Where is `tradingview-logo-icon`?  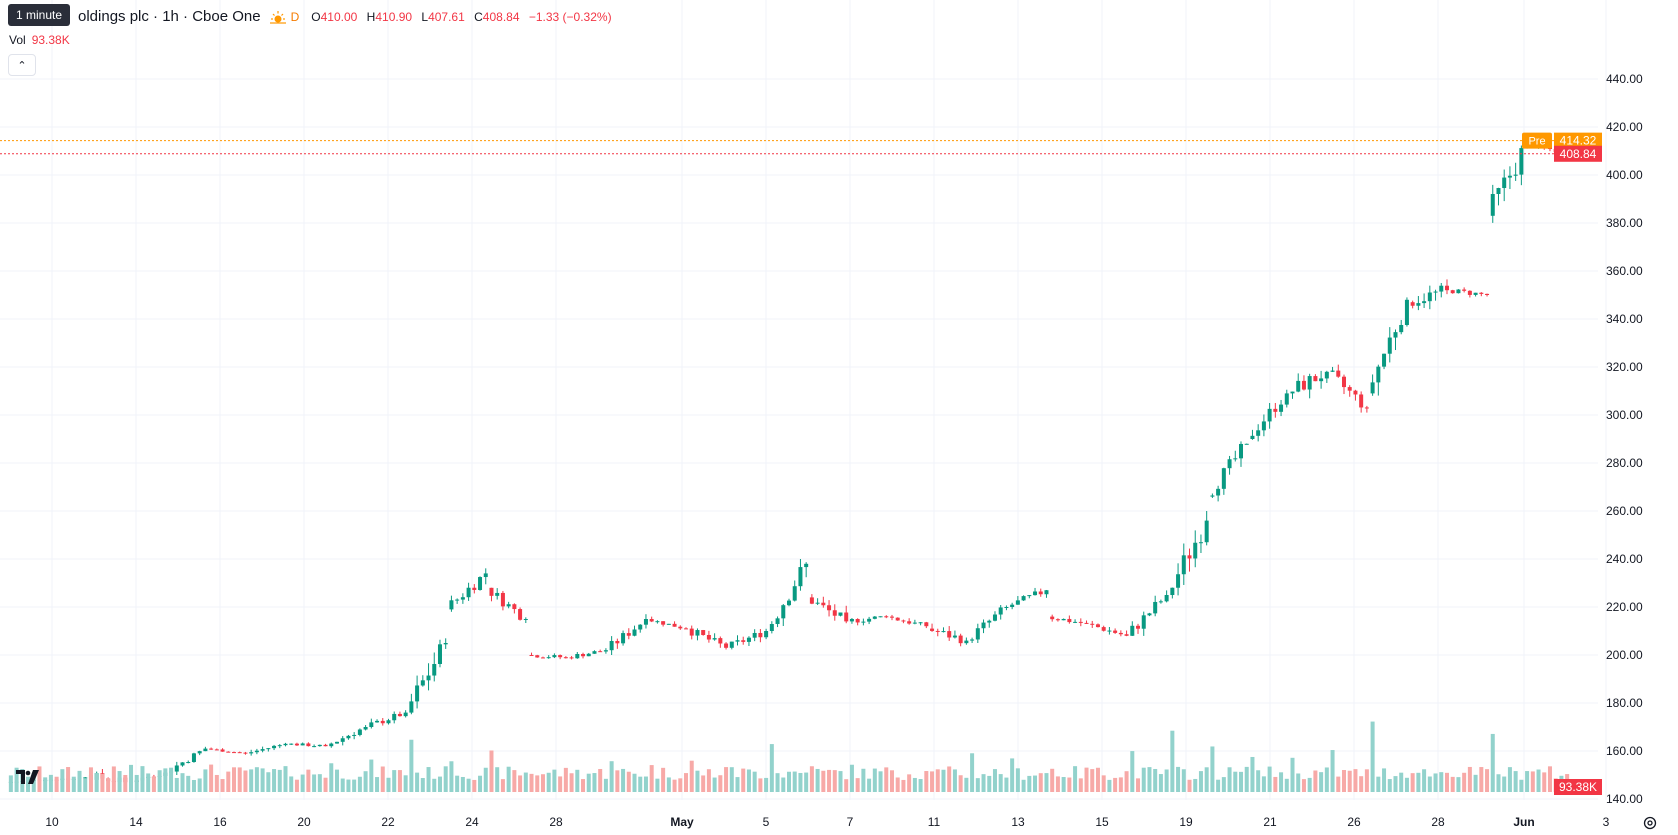 tradingview-logo-icon is located at coordinates (28, 777).